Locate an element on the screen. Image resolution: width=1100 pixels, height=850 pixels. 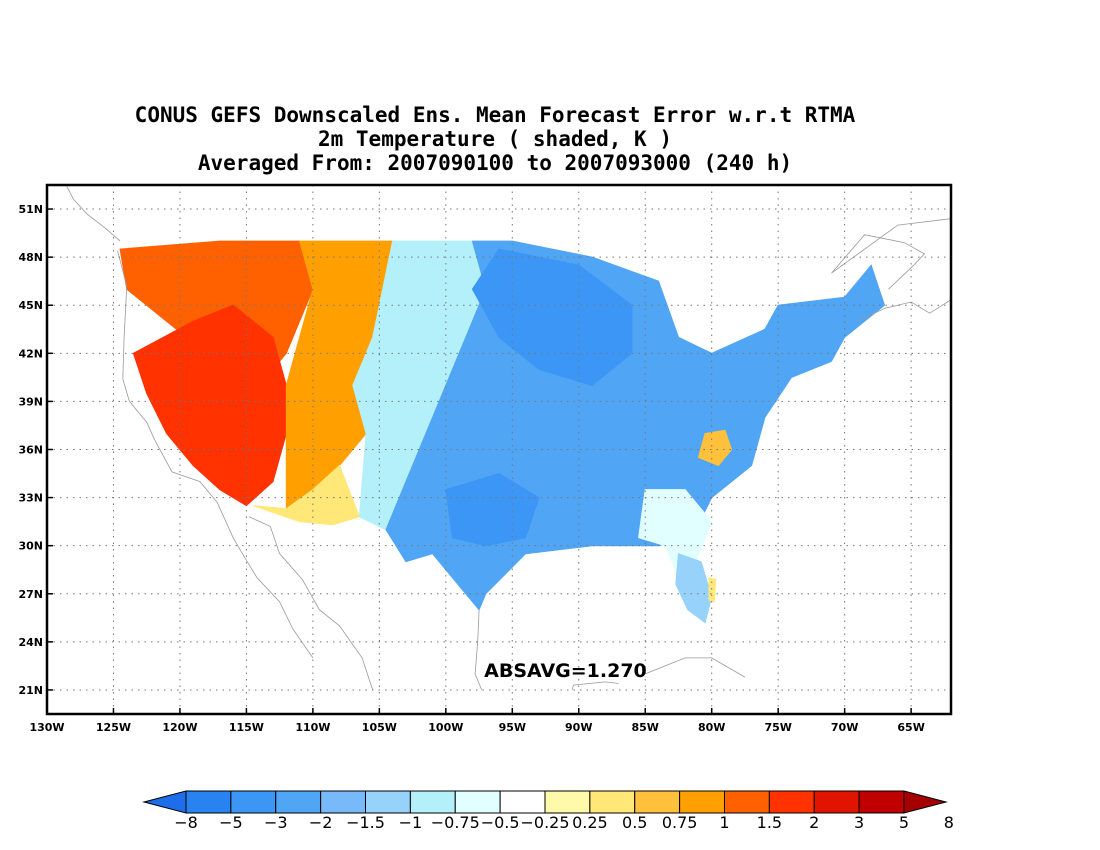
colorbar-label: −1 is located at coordinates (411, 822).